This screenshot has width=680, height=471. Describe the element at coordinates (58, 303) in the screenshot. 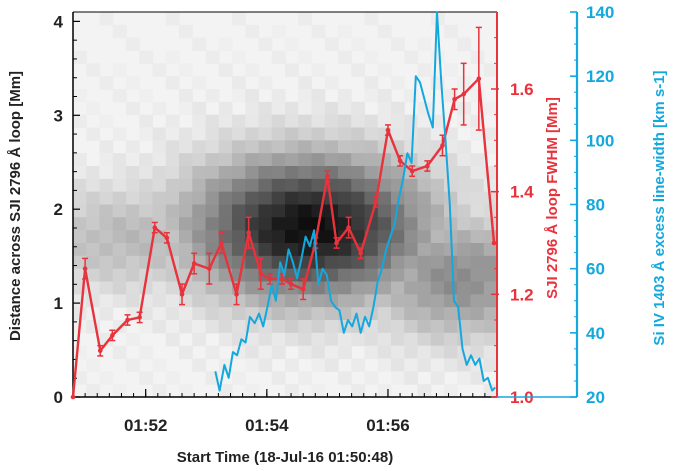

I see `left-tick-label: 1` at that location.